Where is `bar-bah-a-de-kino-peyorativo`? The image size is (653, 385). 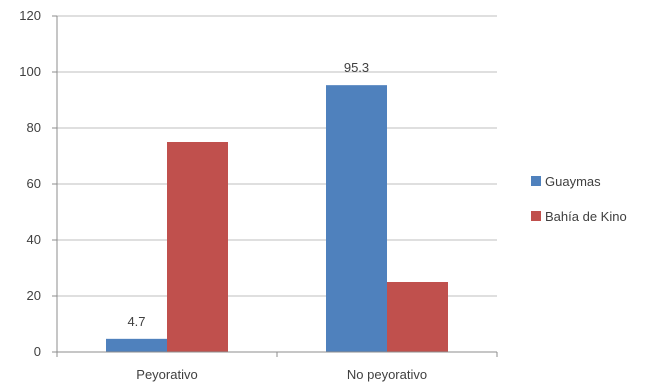
bar-bah-a-de-kino-peyorativo is located at coordinates (197, 247).